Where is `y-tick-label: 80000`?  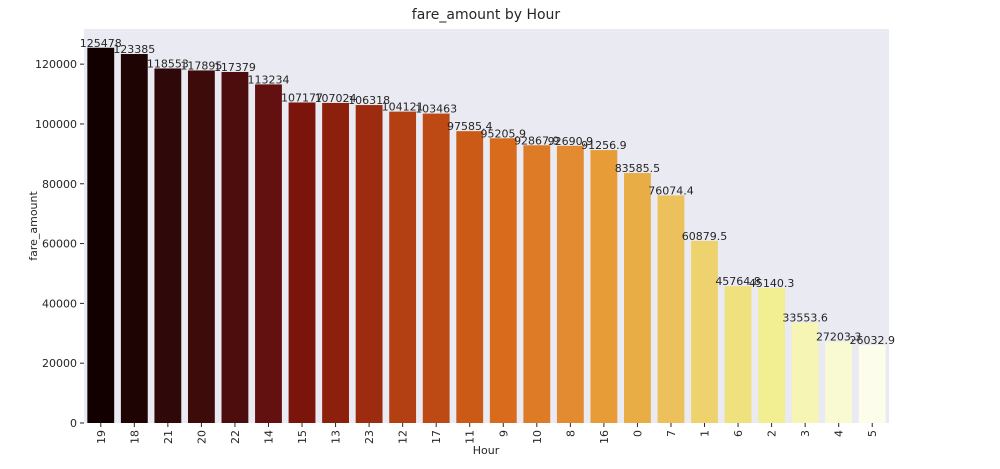
y-tick-label: 80000 is located at coordinates (59, 184).